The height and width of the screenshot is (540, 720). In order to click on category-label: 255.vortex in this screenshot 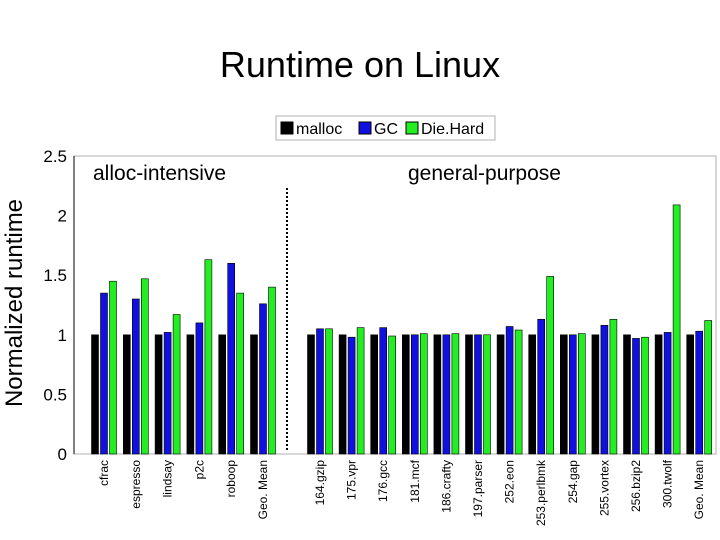, I will do `click(604, 488)`.